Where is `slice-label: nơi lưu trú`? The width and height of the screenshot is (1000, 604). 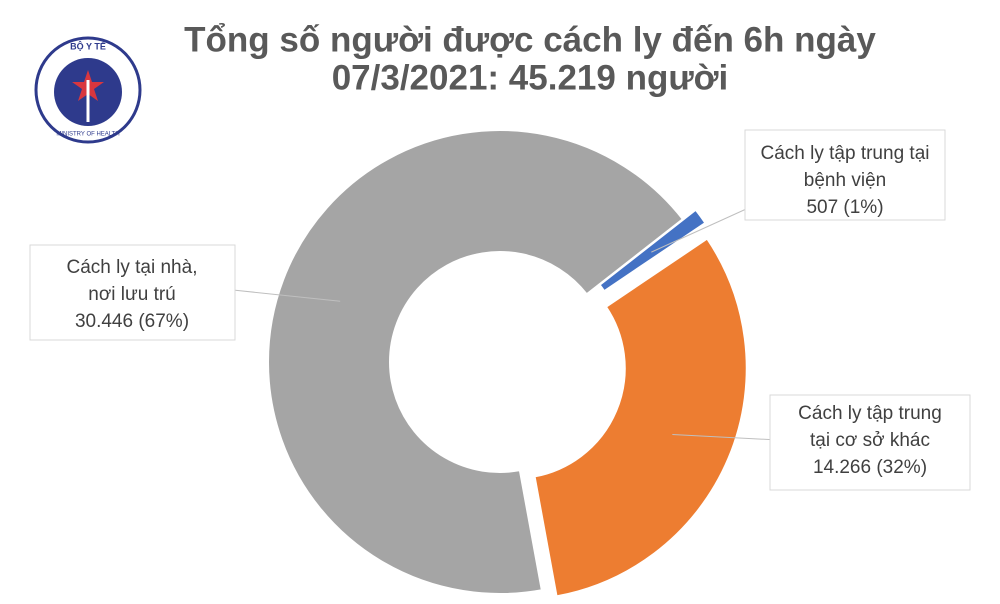 slice-label: nơi lưu trú is located at coordinates (132, 294).